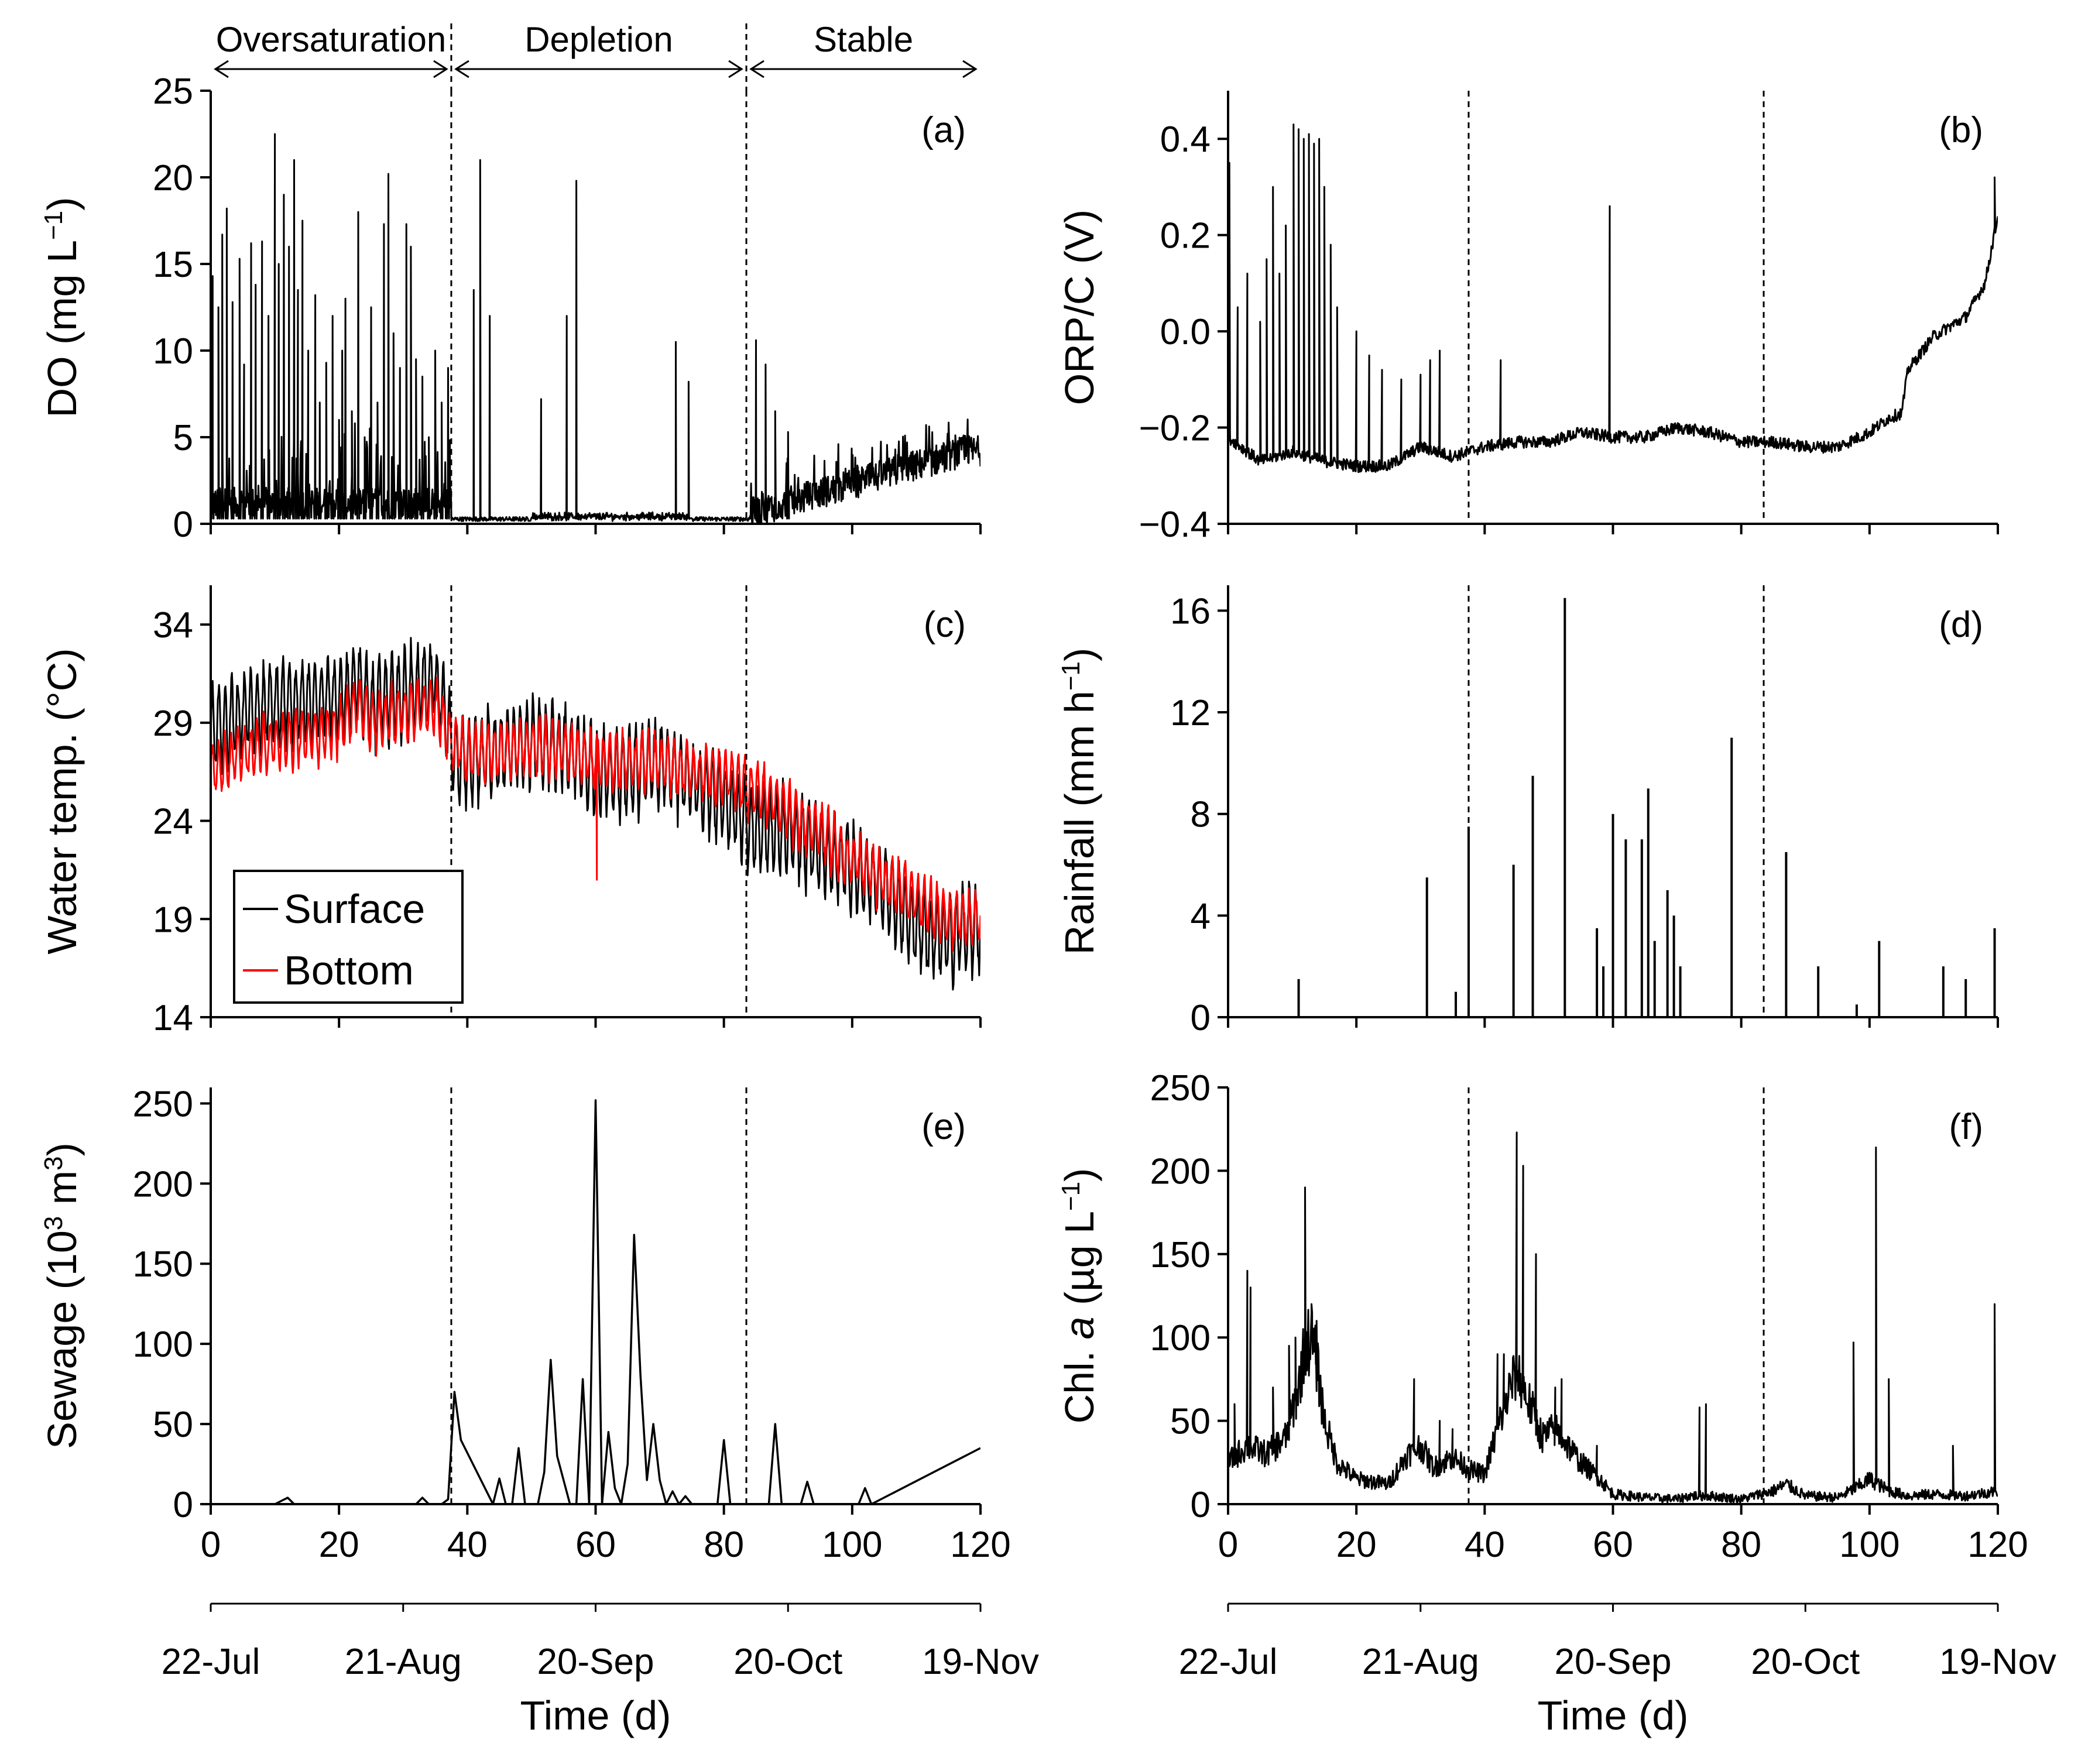 The image size is (2095, 1764). What do you see at coordinates (183, 438) in the screenshot?
I see `y-tick-label: 5` at bounding box center [183, 438].